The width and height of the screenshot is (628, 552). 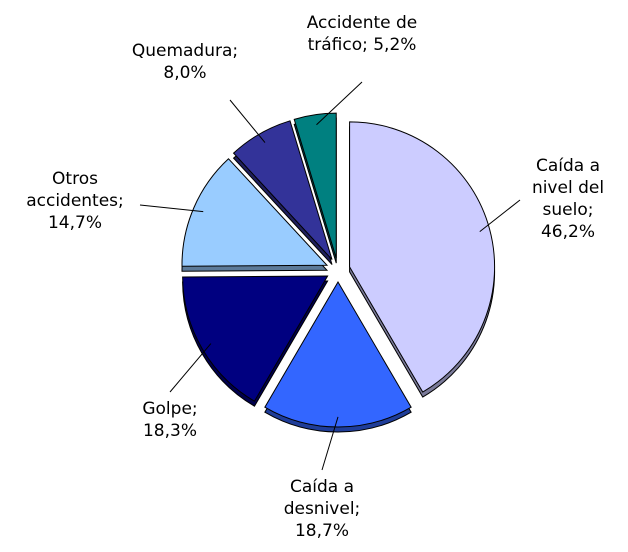 What do you see at coordinates (322, 509) in the screenshot?
I see `data-label: Caída a desnivel; 18,7%` at bounding box center [322, 509].